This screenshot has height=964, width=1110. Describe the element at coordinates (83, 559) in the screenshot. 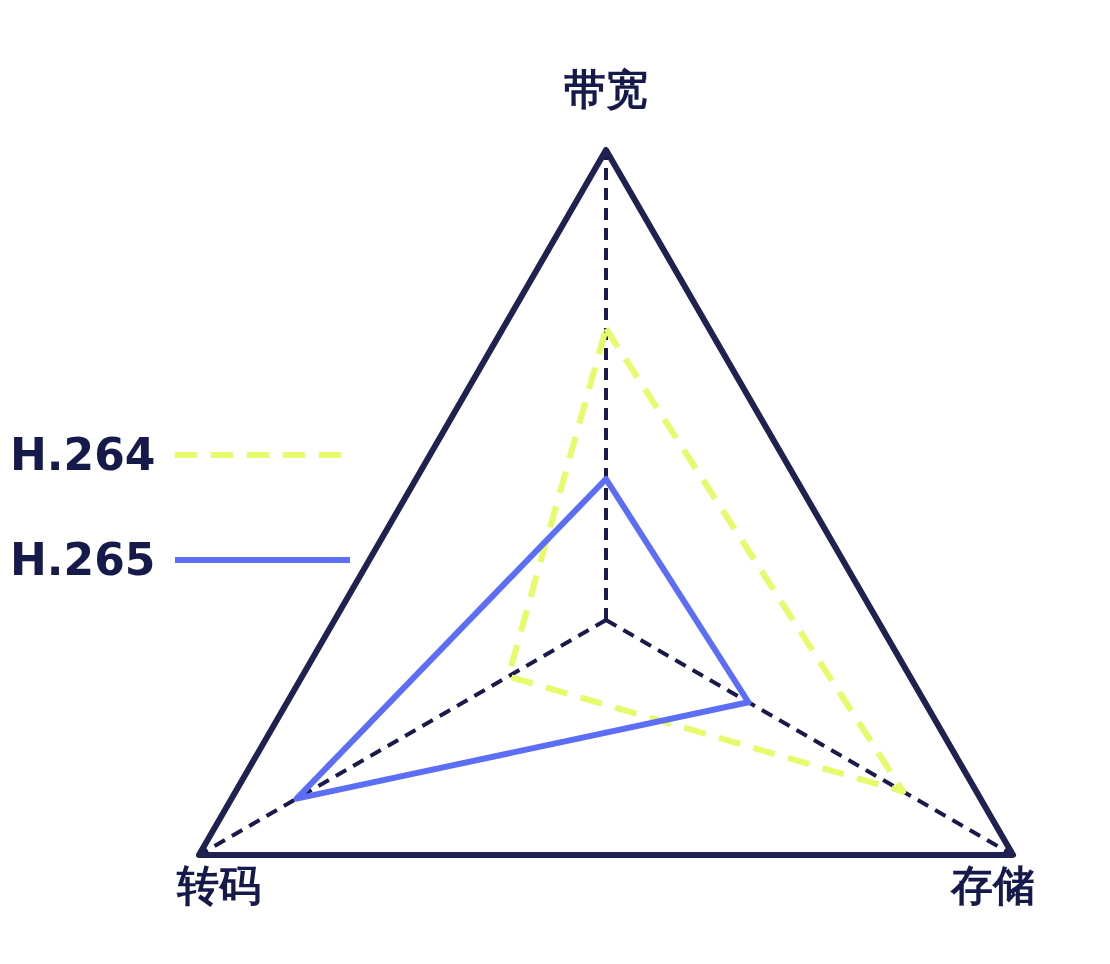

I see `legend-label: H.265` at that location.